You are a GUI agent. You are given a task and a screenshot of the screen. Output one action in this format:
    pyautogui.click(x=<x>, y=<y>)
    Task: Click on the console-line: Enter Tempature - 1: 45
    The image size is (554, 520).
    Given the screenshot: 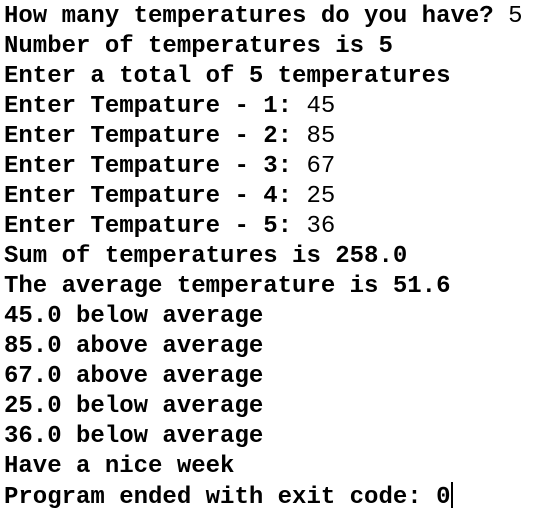 What is the action you would take?
    pyautogui.click(x=279, y=107)
    